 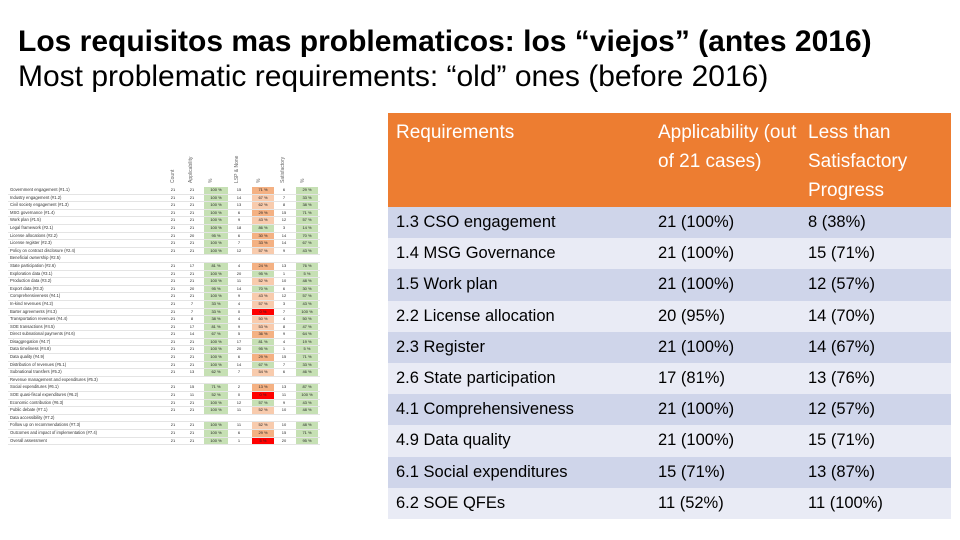 I want to click on thumbnail-cell: 14 %, so click(x=307, y=228).